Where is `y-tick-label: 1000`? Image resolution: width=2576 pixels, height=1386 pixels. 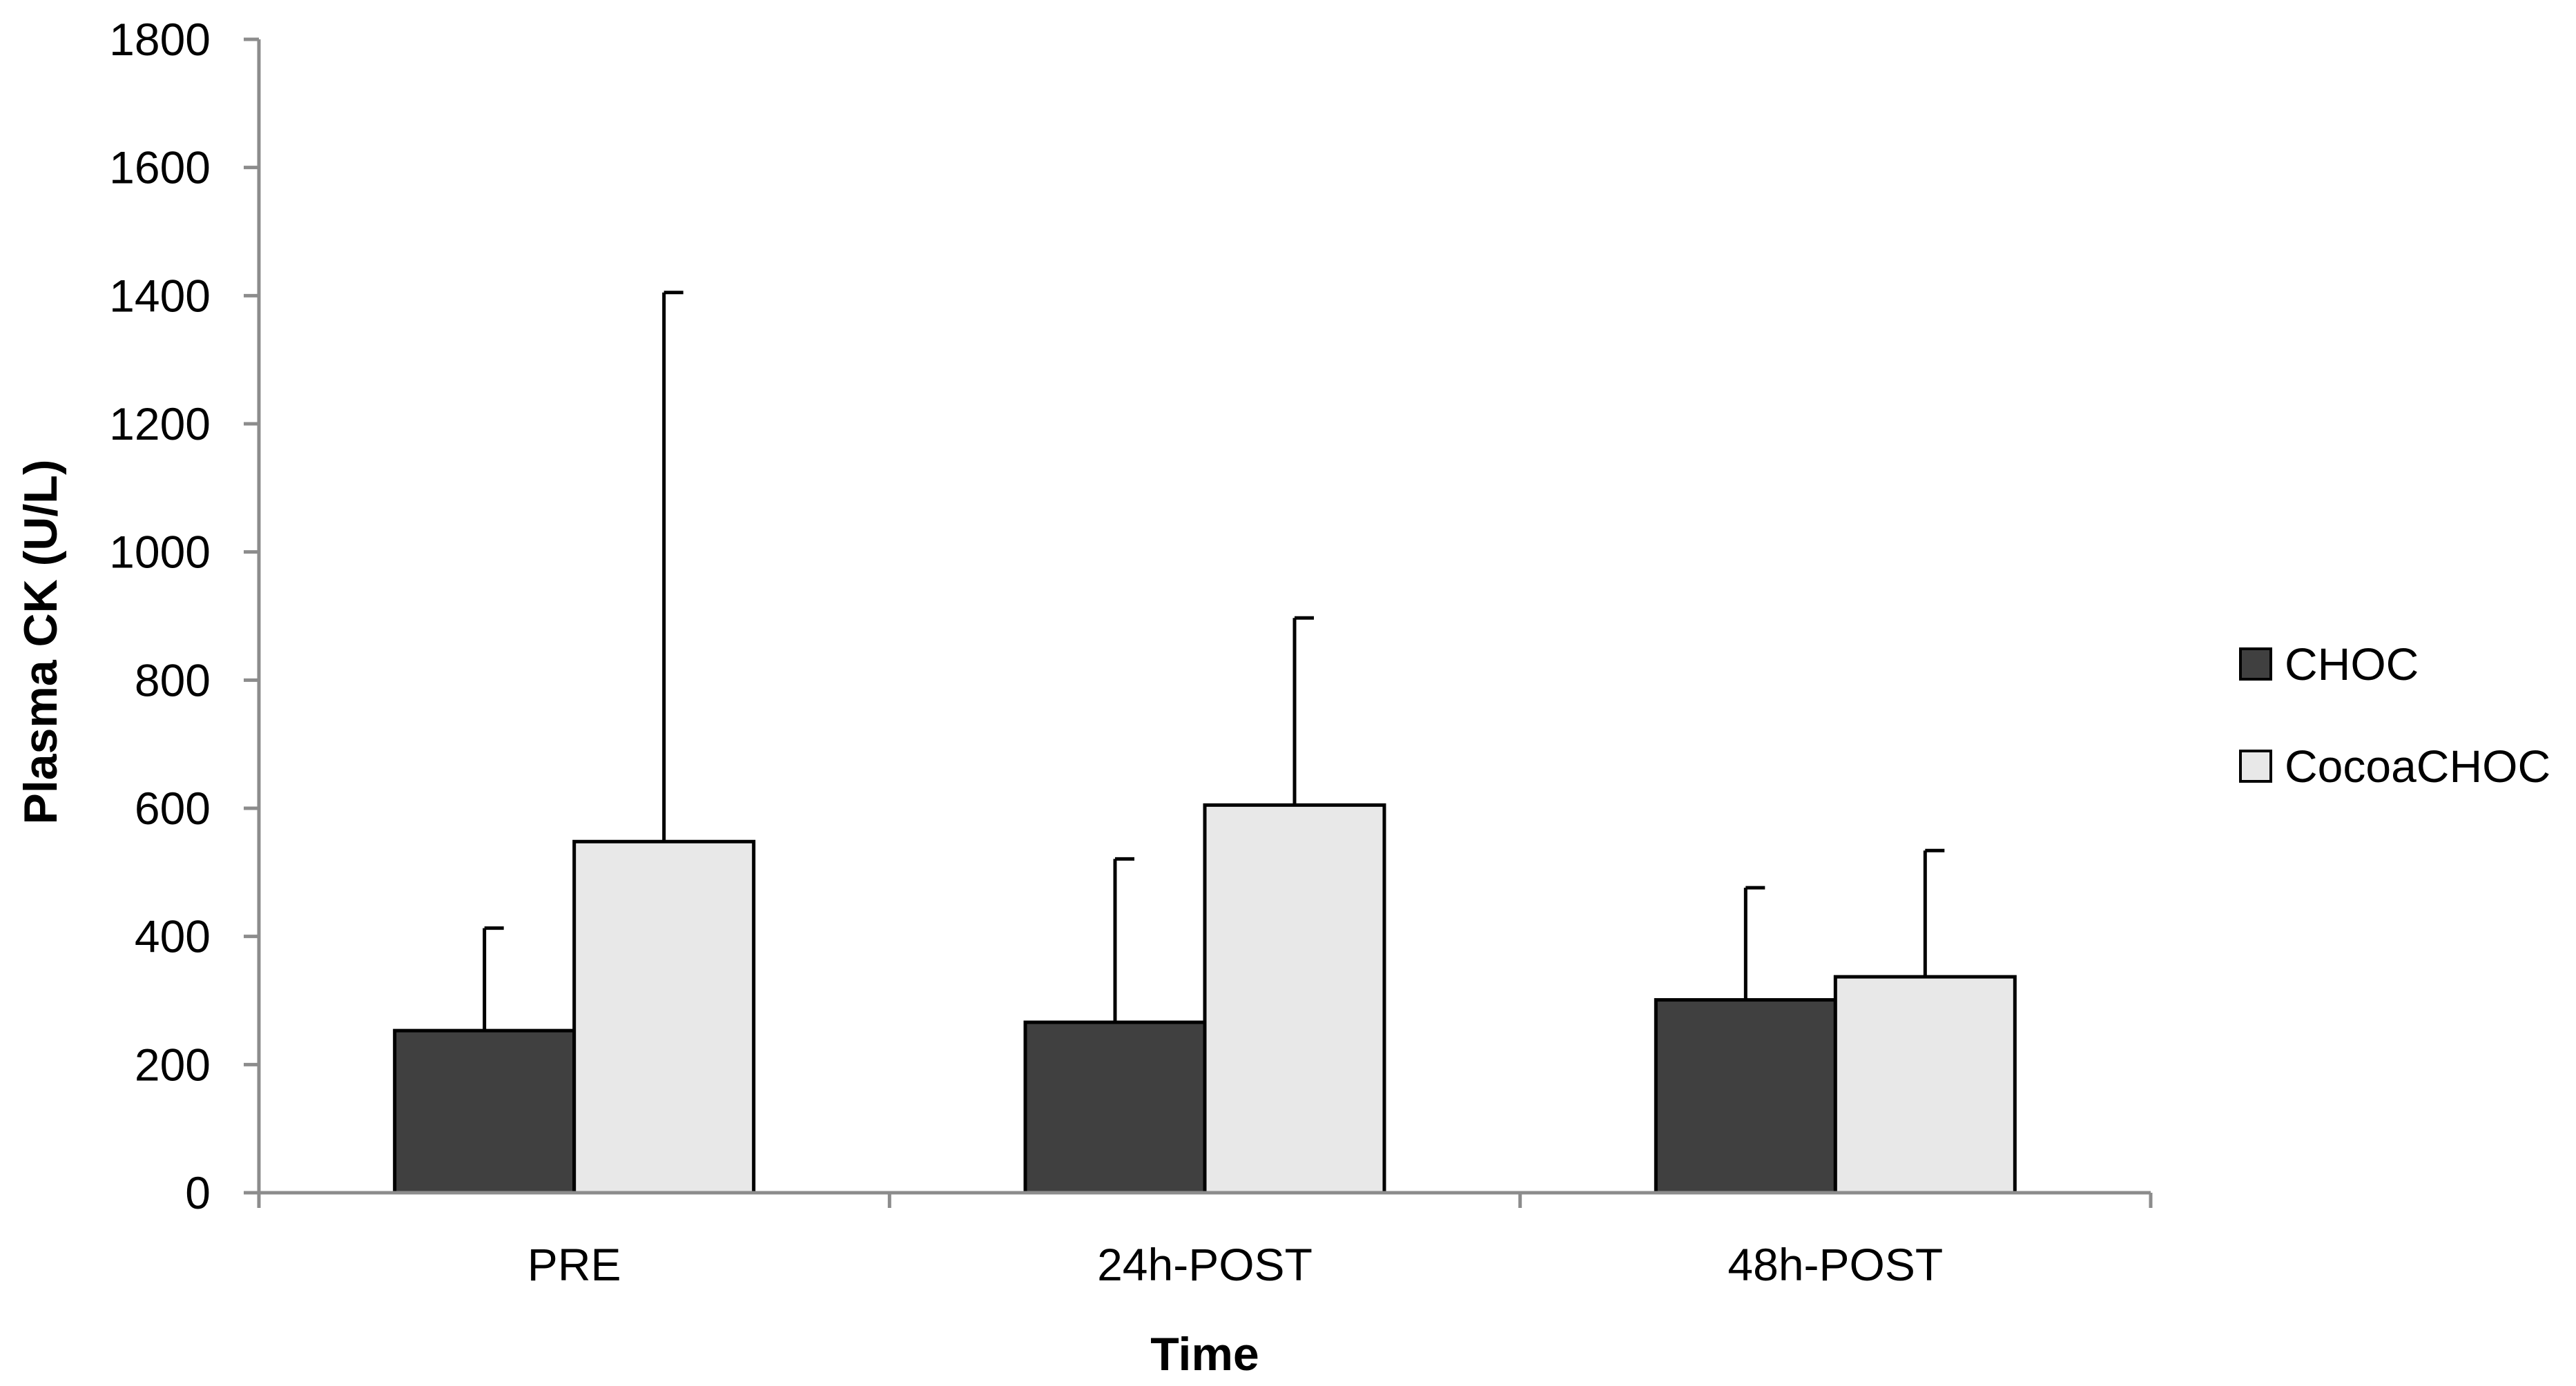 y-tick-label: 1000 is located at coordinates (160, 552).